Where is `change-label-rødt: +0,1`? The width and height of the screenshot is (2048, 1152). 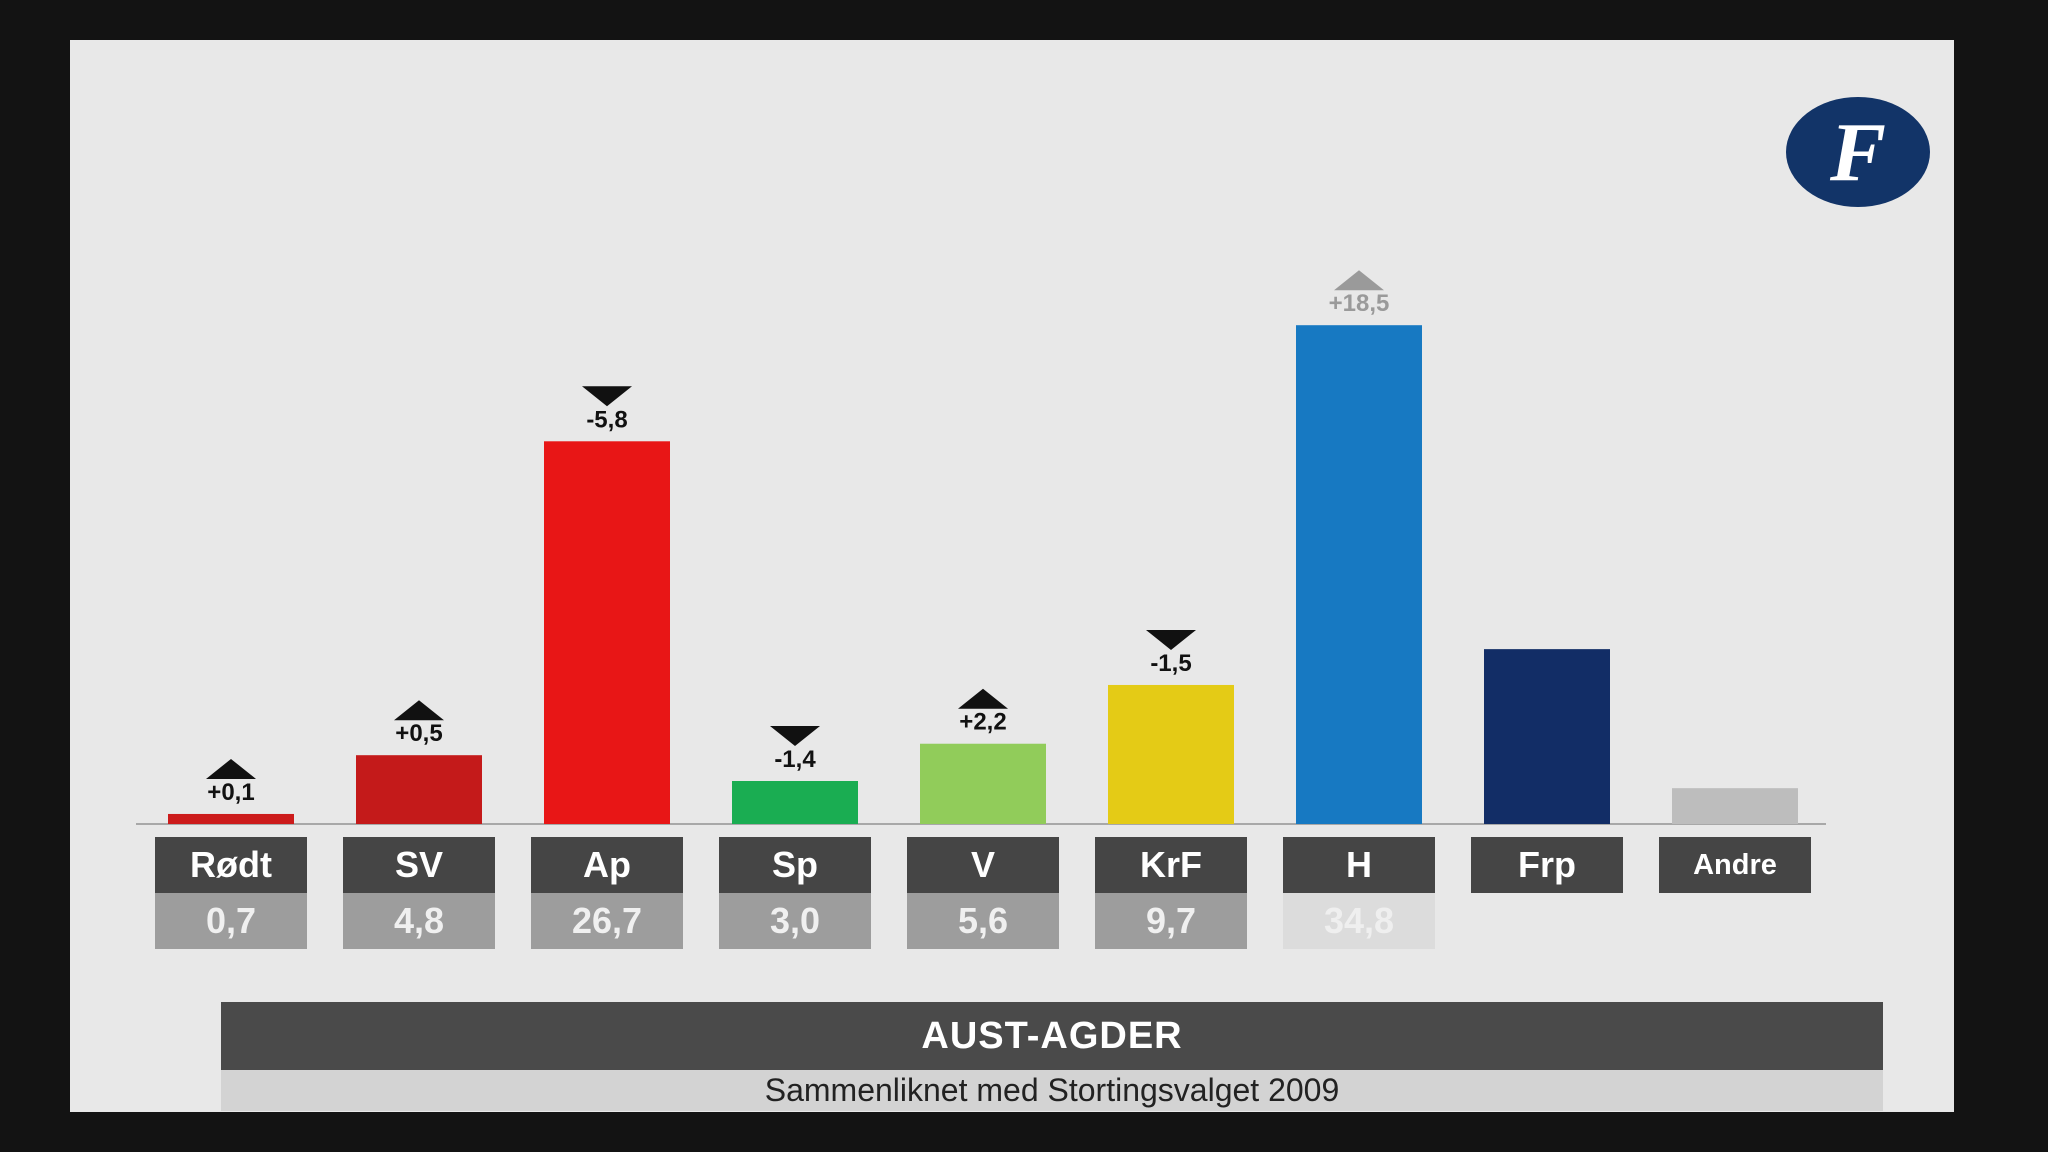 change-label-rødt: +0,1 is located at coordinates (230, 792).